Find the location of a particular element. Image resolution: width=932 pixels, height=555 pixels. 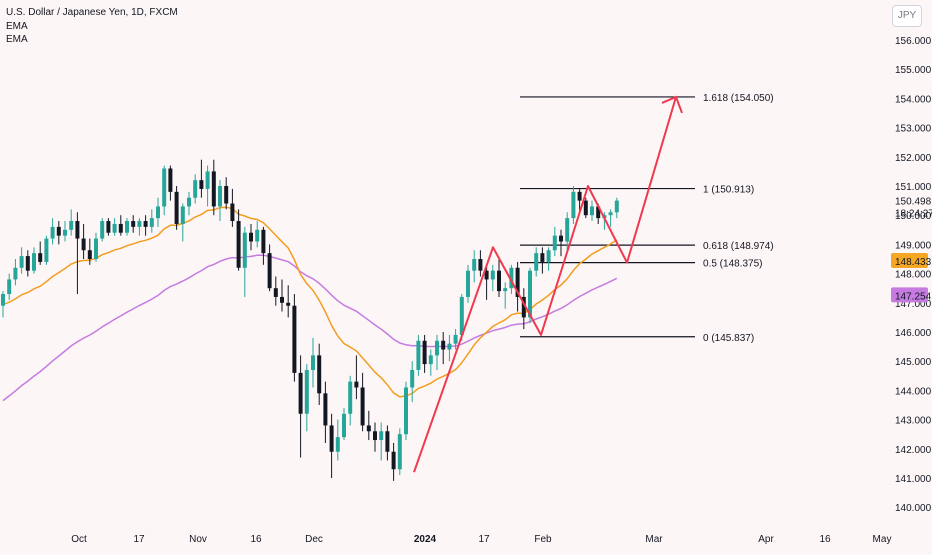

countdown-label: 18:24:27 is located at coordinates (913, 214).